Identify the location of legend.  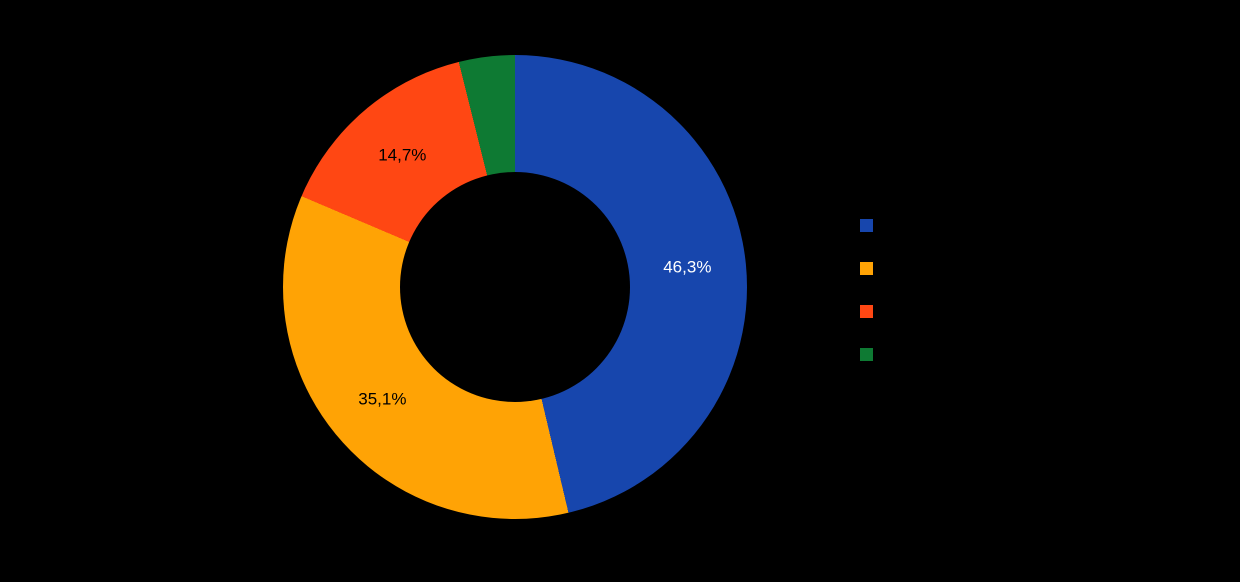
(871, 290).